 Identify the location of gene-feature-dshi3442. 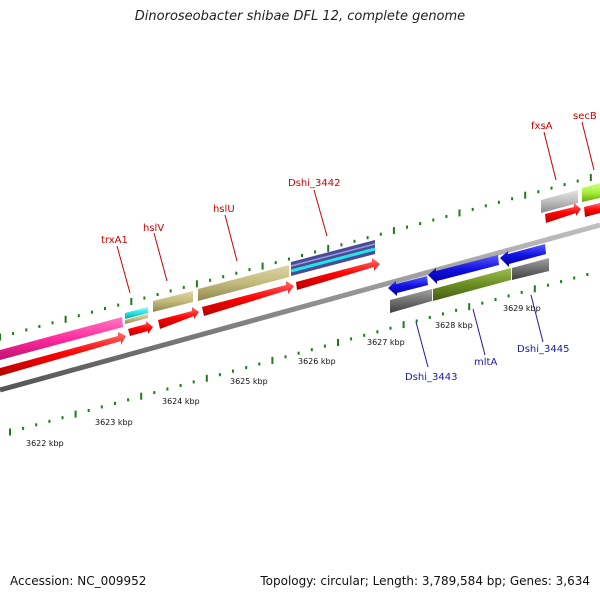
(333, 258).